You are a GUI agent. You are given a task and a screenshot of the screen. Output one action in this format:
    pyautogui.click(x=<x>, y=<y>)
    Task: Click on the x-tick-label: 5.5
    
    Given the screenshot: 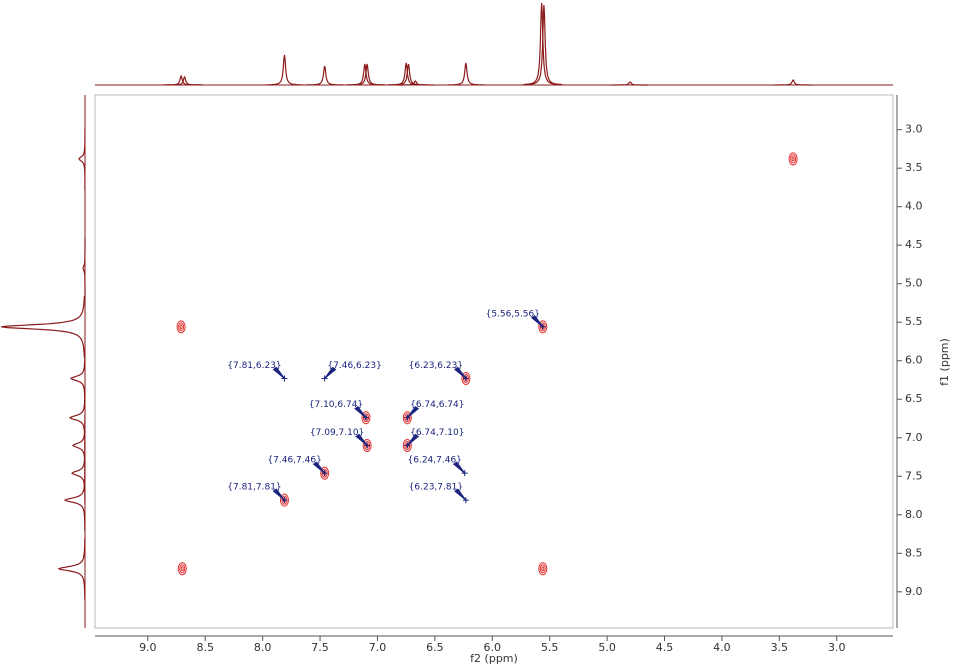 What is the action you would take?
    pyautogui.click(x=550, y=647)
    